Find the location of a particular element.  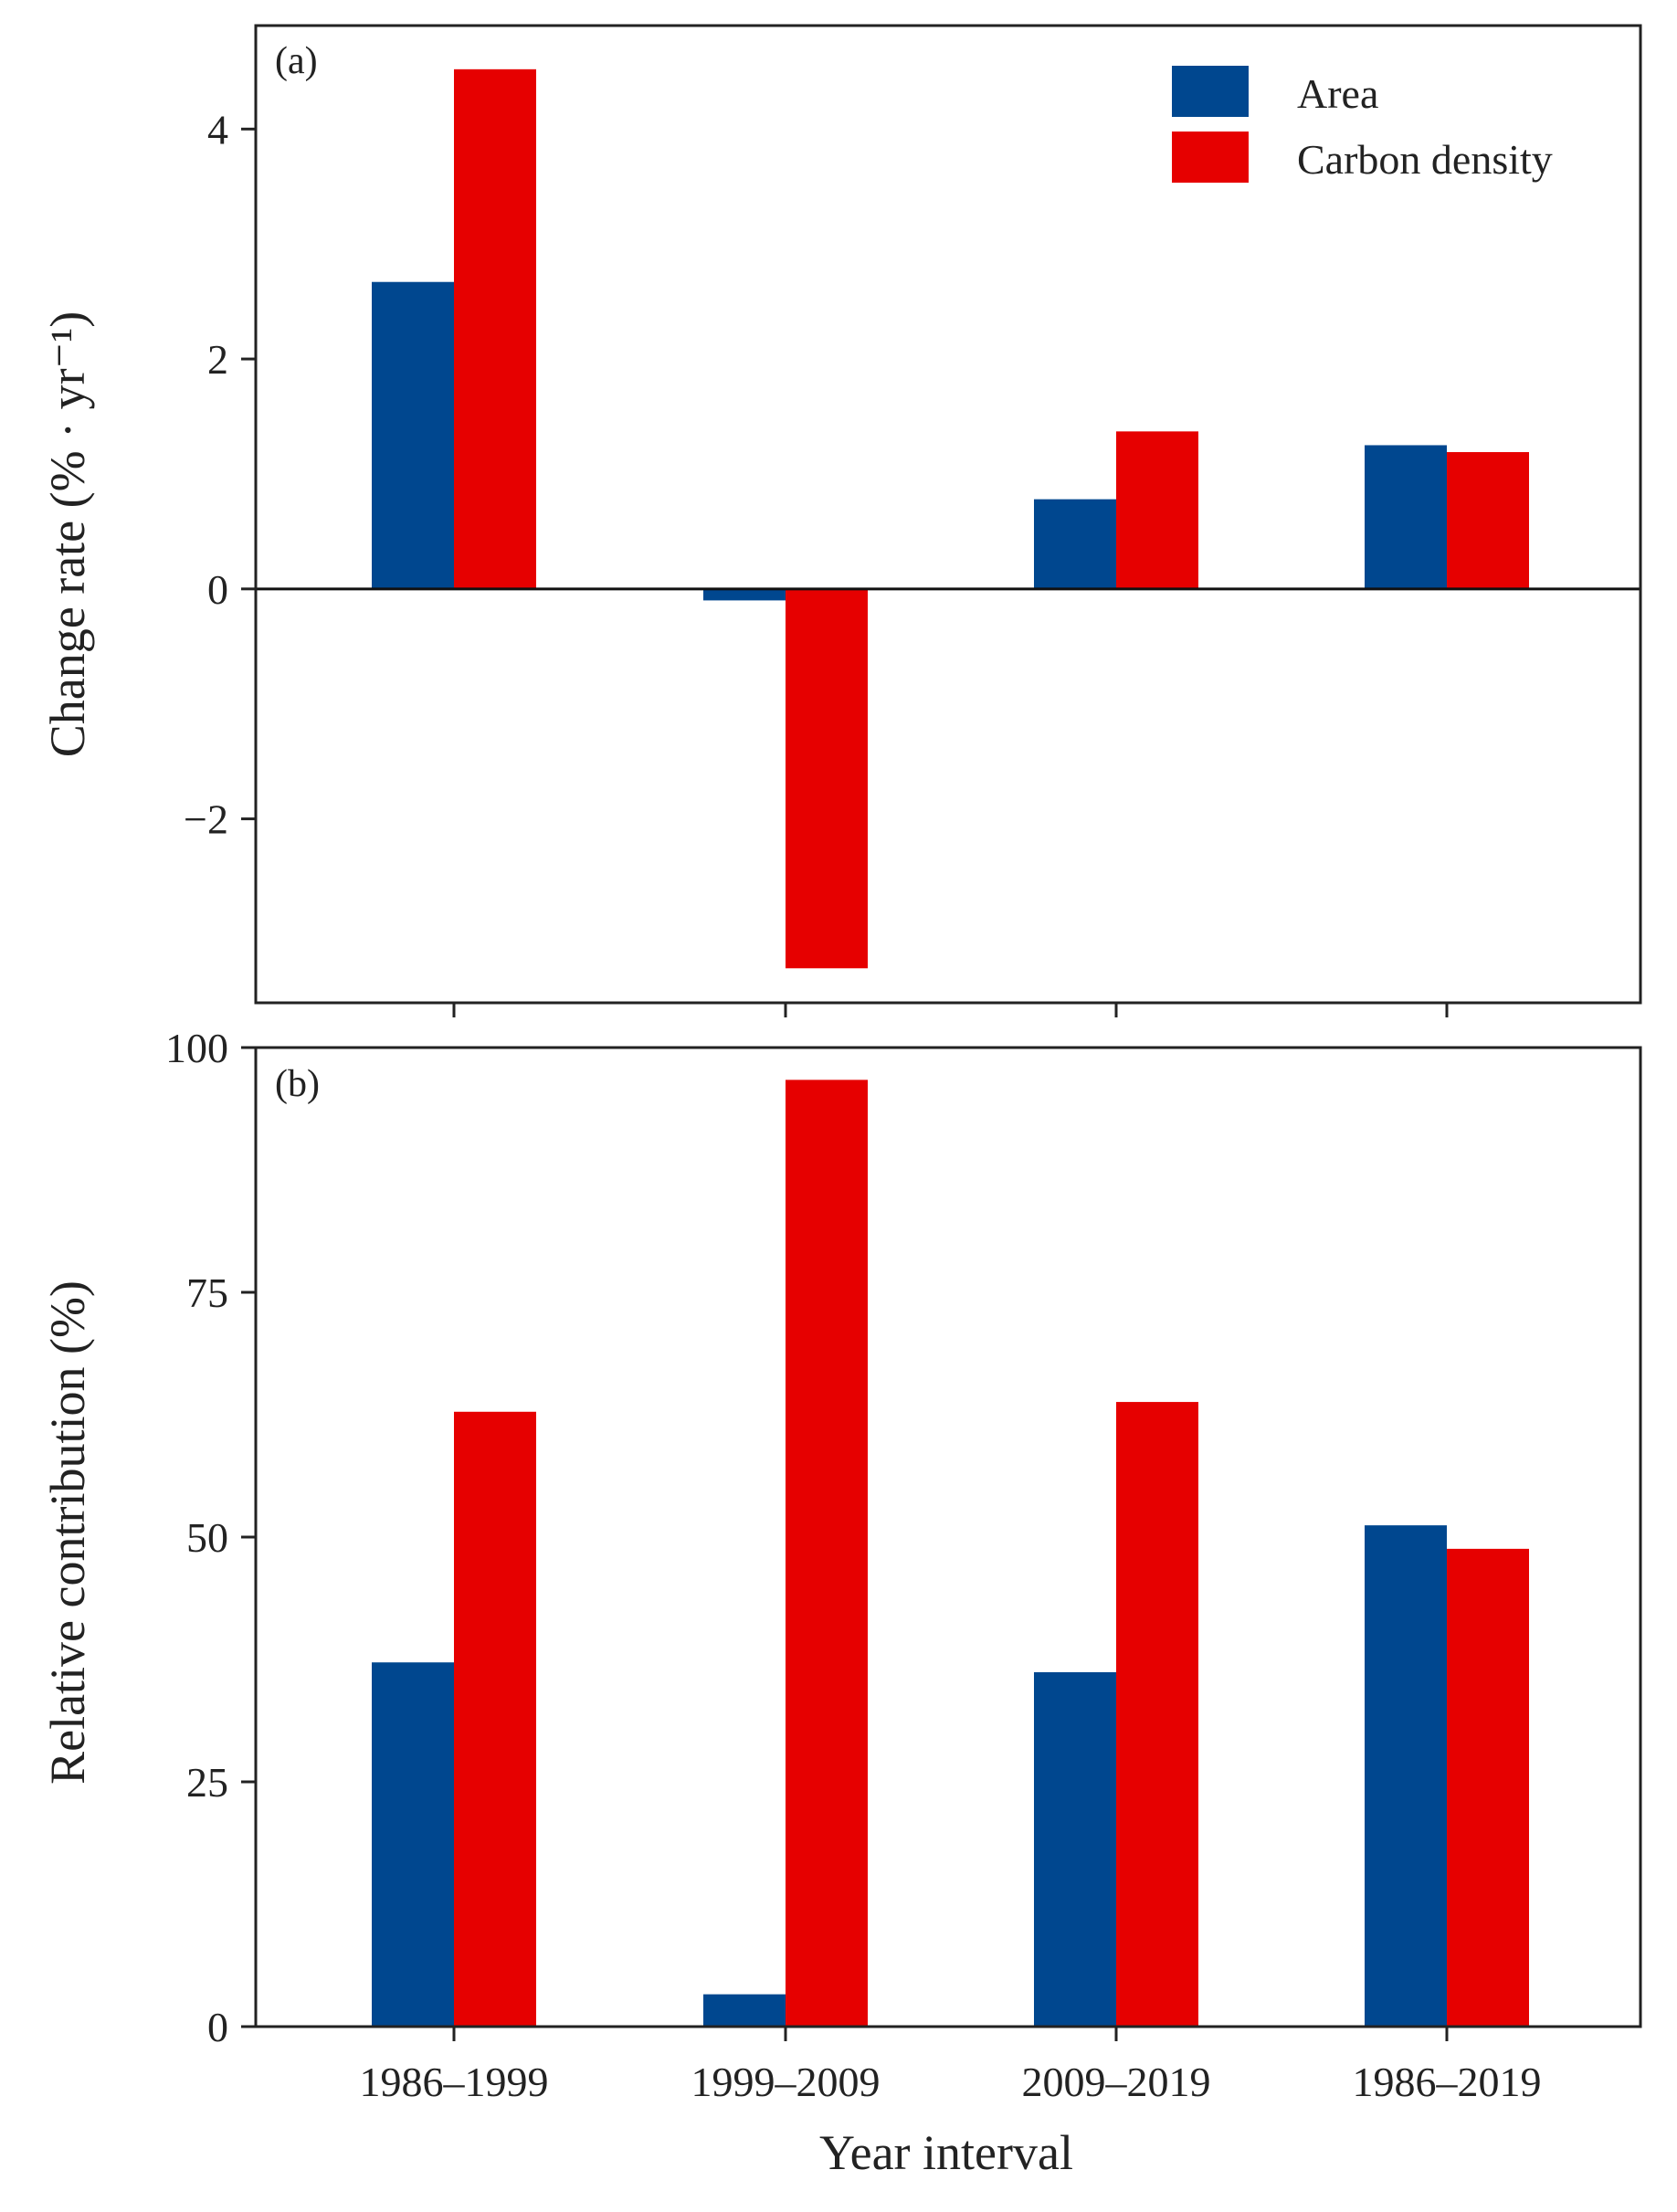

legend-swatch-carbon-density is located at coordinates (1210, 157).